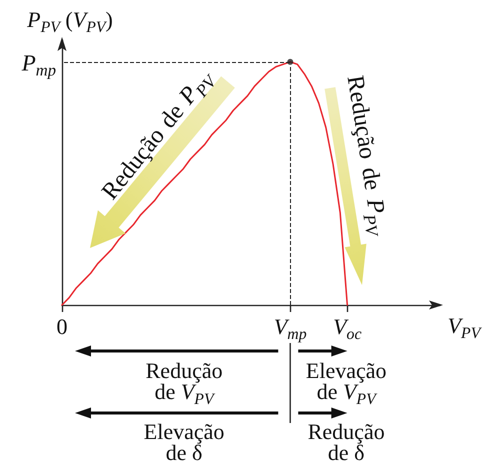 The width and height of the screenshot is (485, 469). What do you see at coordinates (347, 329) in the screenshot?
I see `x-tick-label: V$_{oc}$` at bounding box center [347, 329].